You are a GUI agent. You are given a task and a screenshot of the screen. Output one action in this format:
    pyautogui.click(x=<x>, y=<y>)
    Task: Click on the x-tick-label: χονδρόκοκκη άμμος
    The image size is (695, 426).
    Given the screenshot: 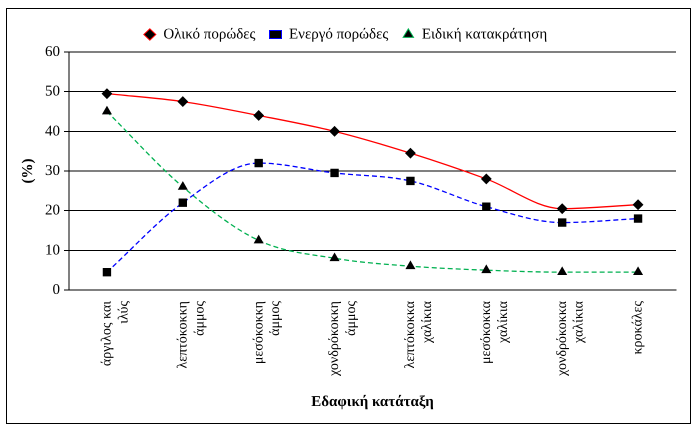 What is the action you would take?
    pyautogui.click(x=343, y=339)
    